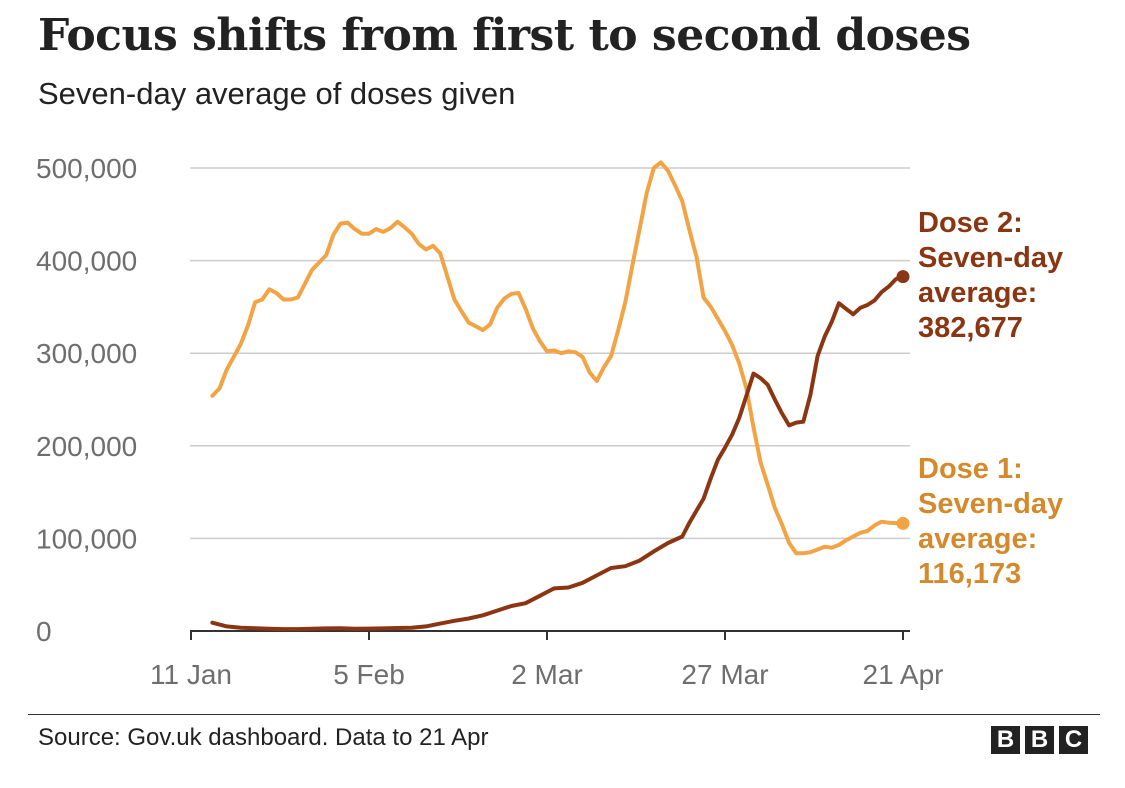 This screenshot has width=1125, height=788. Describe the element at coordinates (86, 261) in the screenshot. I see `y-tick-label: 400,000` at that location.